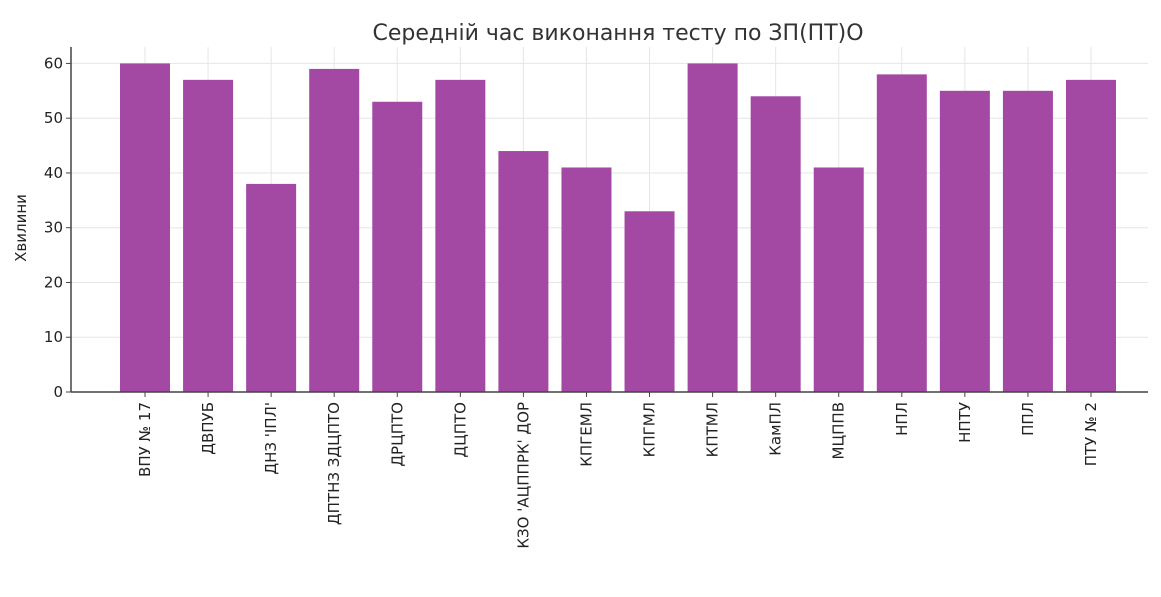 The width and height of the screenshot is (1161, 597). I want to click on x-tick-label: ДНЗ 'ІПЛ', so click(271, 438).